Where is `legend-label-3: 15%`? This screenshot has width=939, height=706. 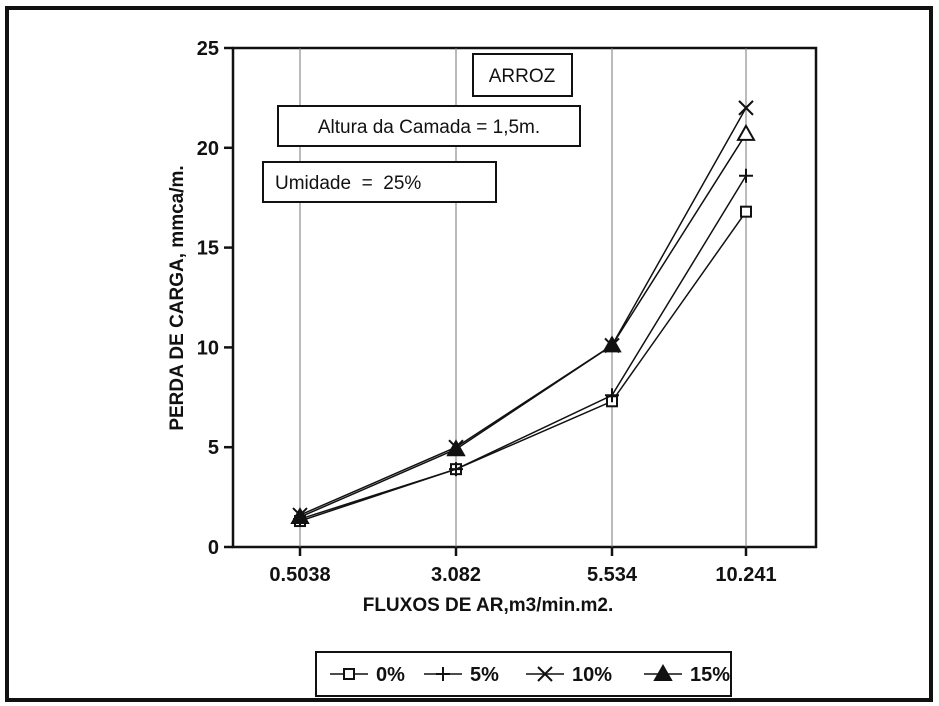 legend-label-3: 15% is located at coordinates (710, 675).